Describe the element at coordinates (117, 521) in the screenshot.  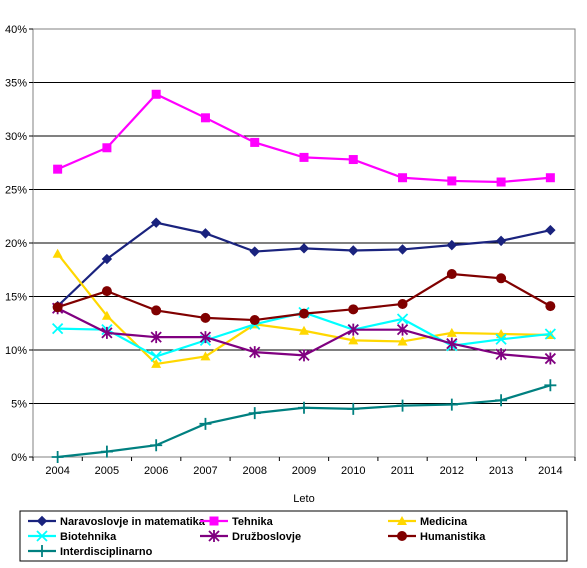
I see `legend-item-naravoslovje-in-matematika: Naravoslovje in matematika` at that location.